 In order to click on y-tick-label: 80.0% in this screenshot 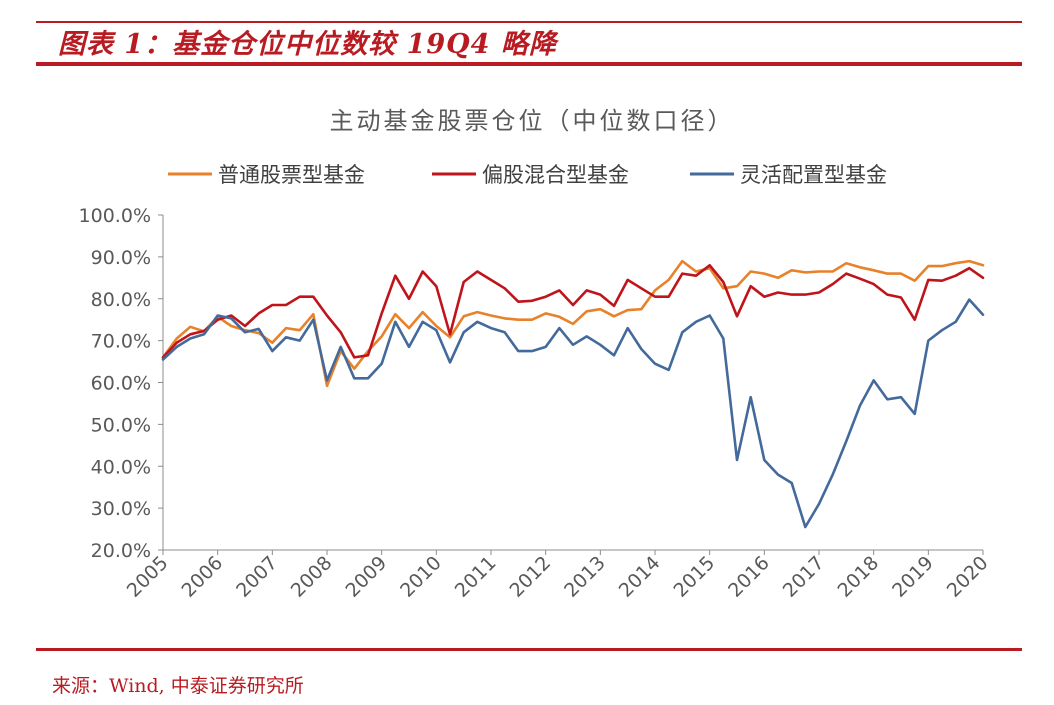, I will do `click(121, 300)`.